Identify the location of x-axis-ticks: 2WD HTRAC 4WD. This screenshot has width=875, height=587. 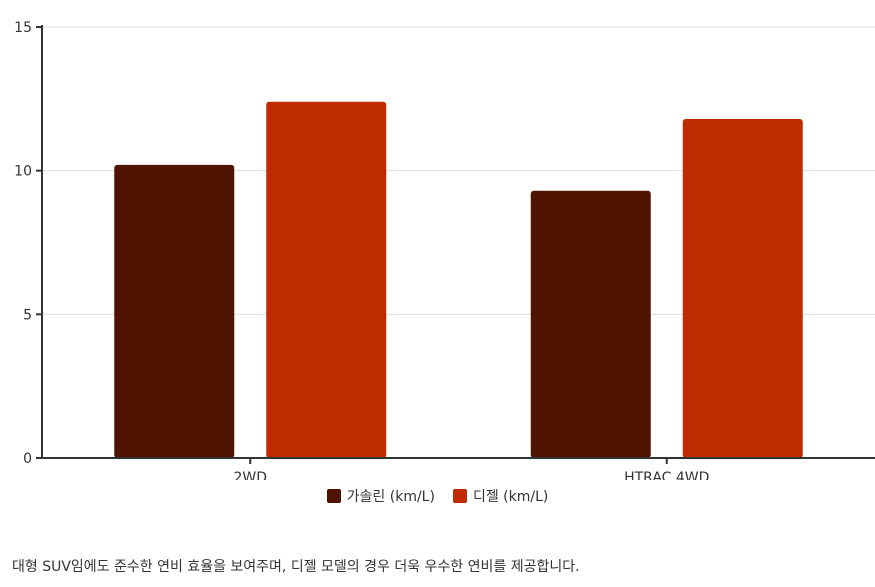
(471, 469).